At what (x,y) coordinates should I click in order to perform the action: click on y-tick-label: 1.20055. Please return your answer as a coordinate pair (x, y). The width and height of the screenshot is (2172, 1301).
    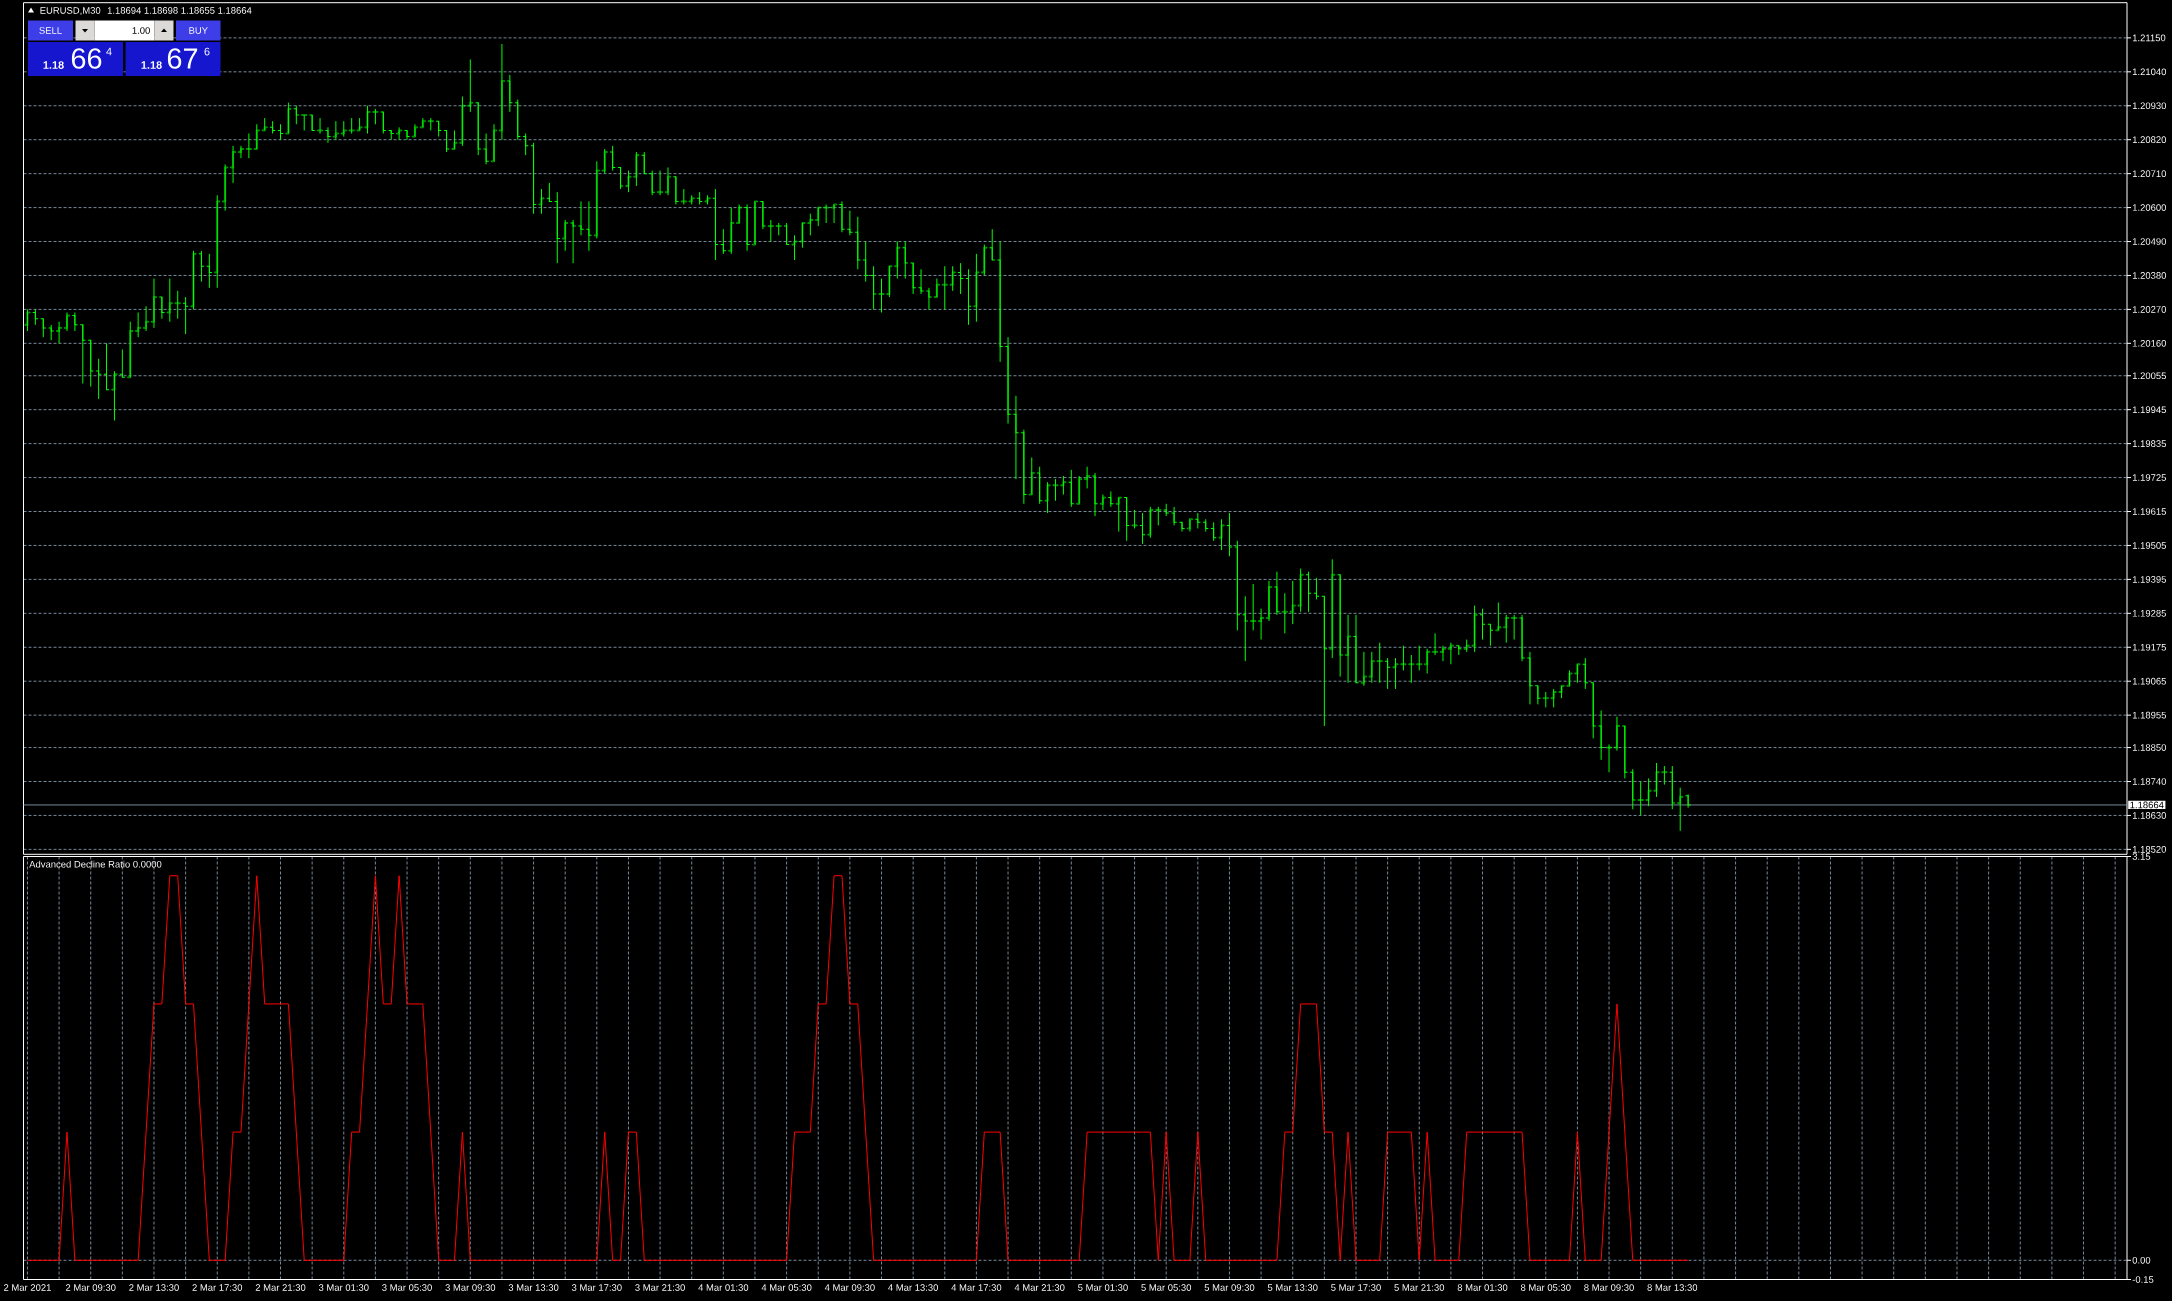
    Looking at the image, I should click on (2149, 376).